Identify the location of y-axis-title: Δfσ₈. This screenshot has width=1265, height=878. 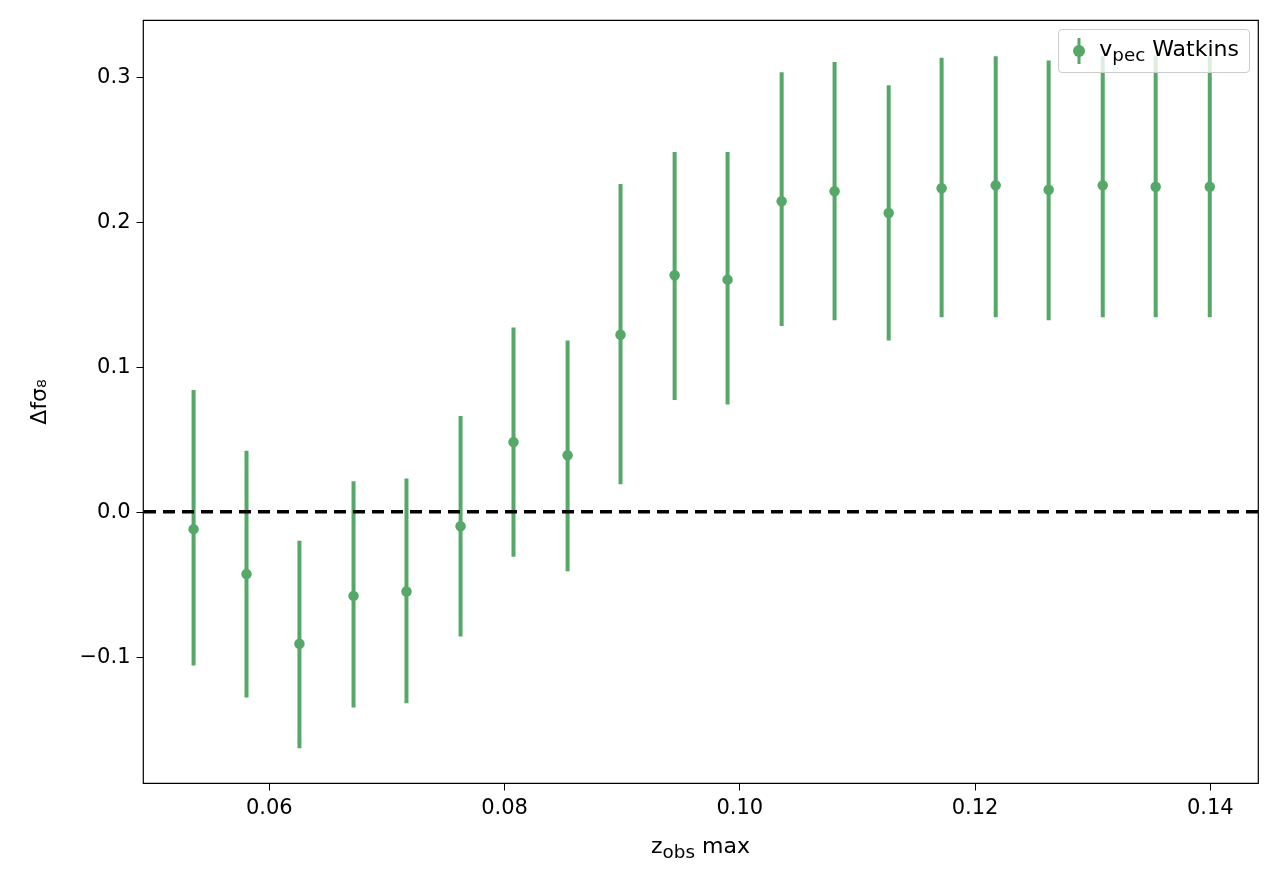
(38, 401).